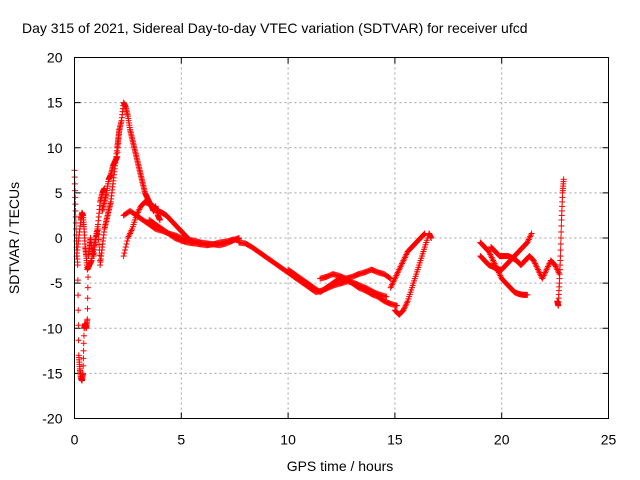  What do you see at coordinates (55, 58) in the screenshot?
I see `y-tick-label: 20` at bounding box center [55, 58].